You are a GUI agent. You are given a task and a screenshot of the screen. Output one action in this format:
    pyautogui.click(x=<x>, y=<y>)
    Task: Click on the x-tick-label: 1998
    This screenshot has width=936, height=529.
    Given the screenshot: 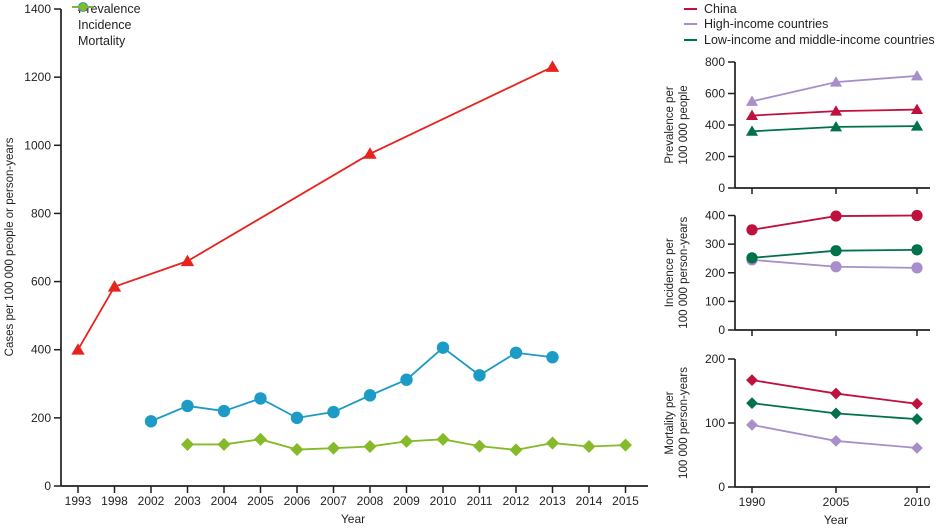 What is the action you would take?
    pyautogui.click(x=114, y=501)
    